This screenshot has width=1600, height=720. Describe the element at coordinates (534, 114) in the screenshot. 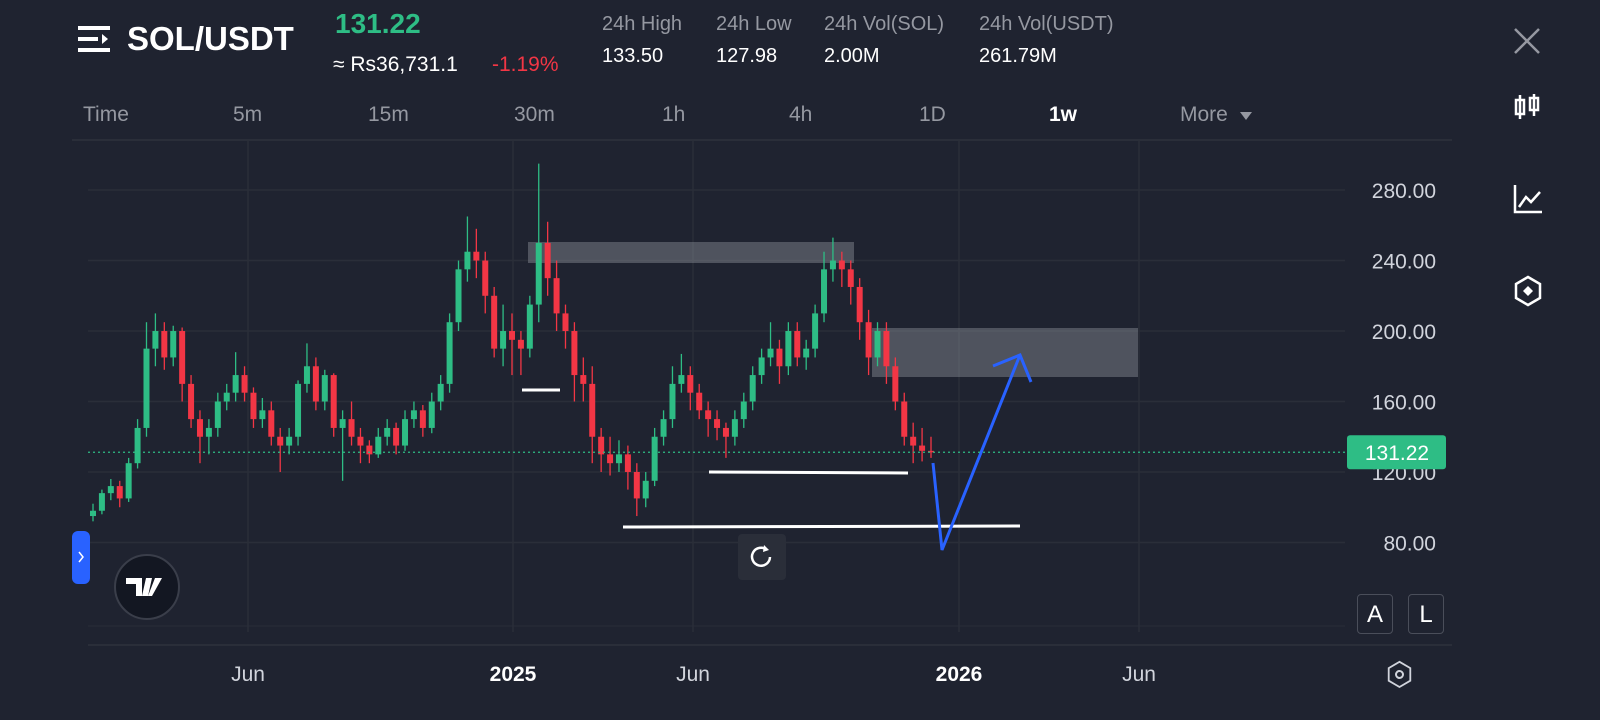

I see `tab: 30m` at that location.